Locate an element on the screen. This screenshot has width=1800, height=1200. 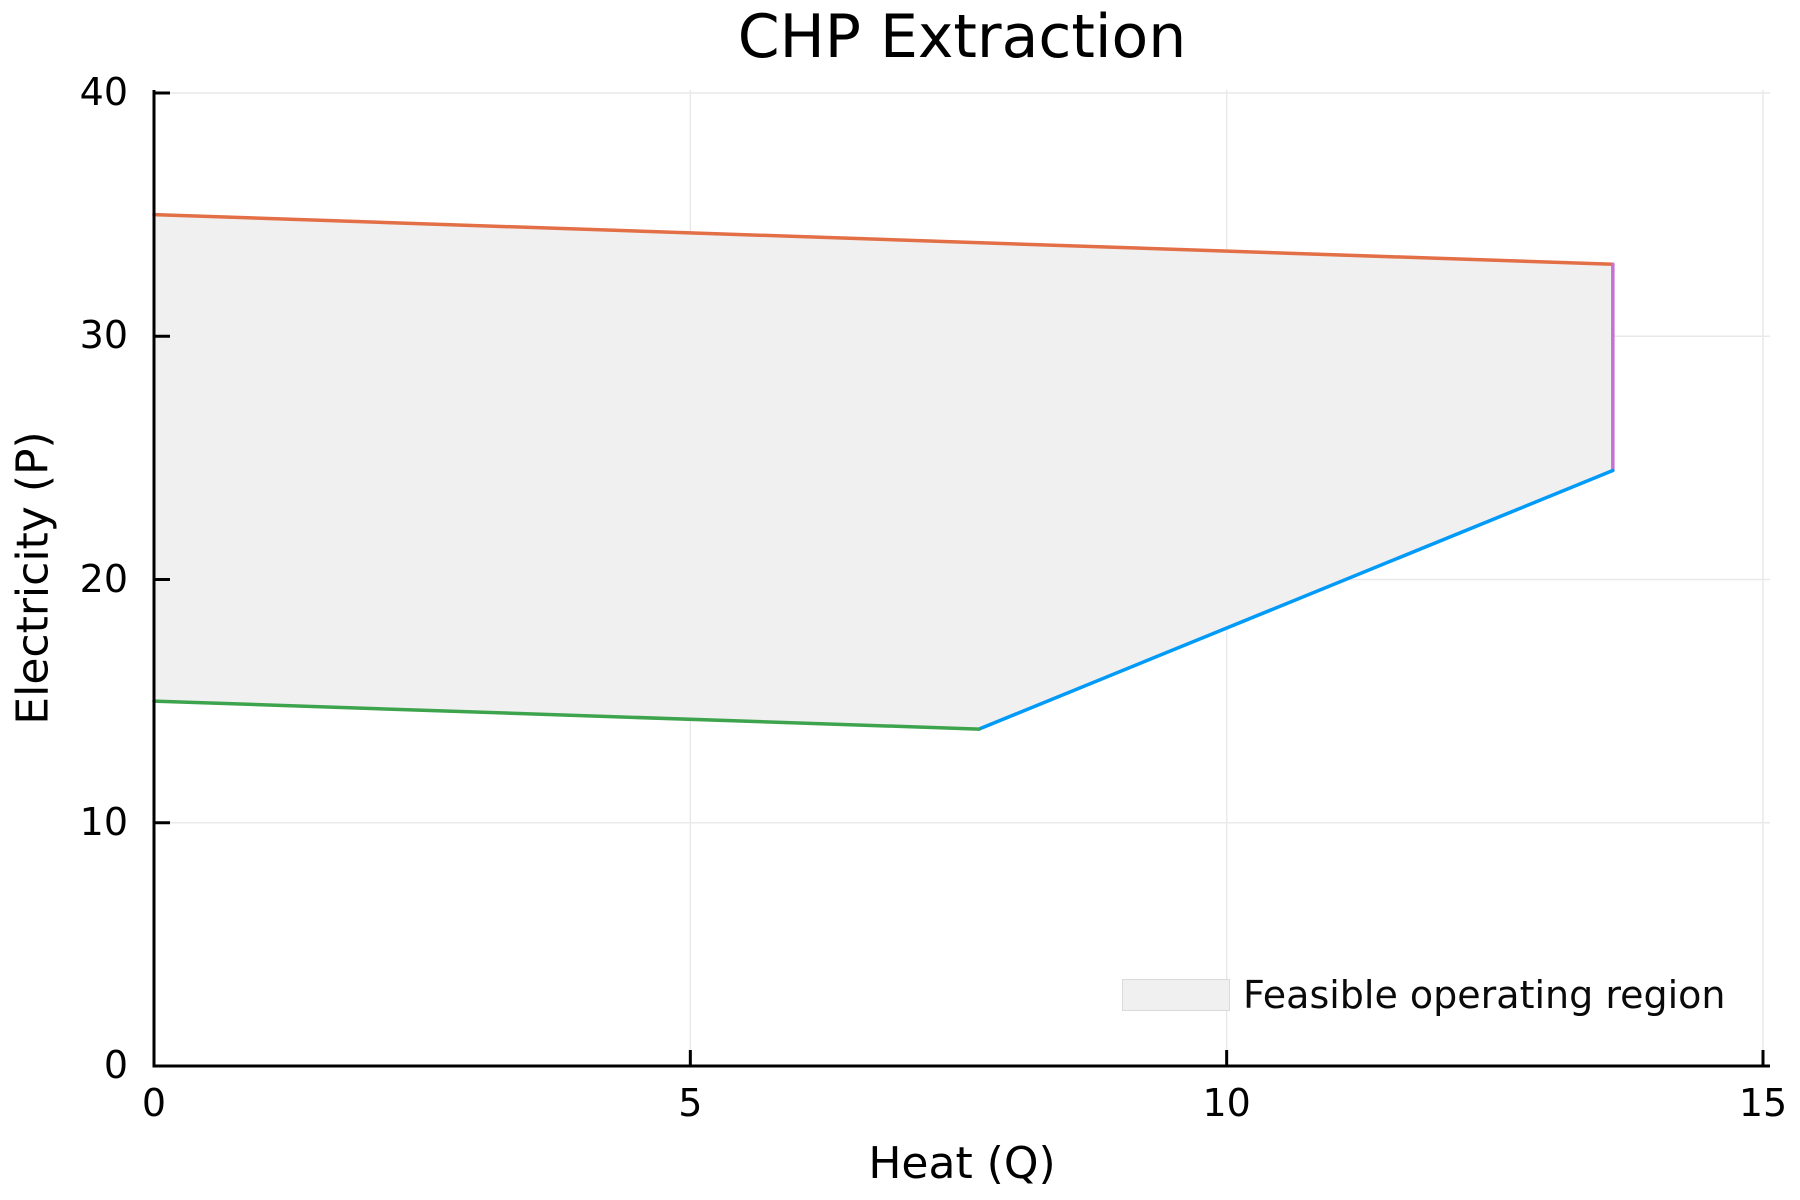
y-tick-label: 40 is located at coordinates (103, 92).